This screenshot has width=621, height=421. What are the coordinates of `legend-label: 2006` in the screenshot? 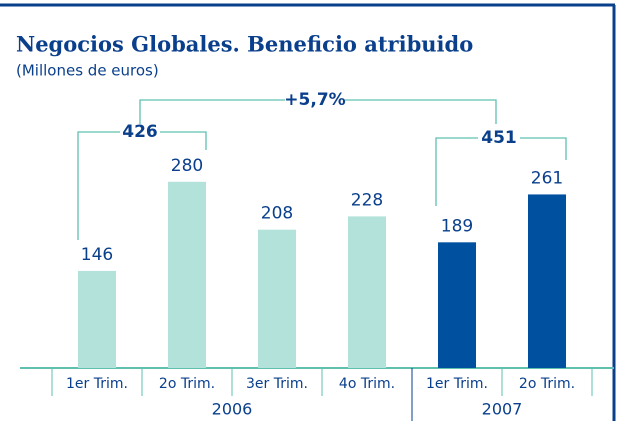 It's located at (232, 409).